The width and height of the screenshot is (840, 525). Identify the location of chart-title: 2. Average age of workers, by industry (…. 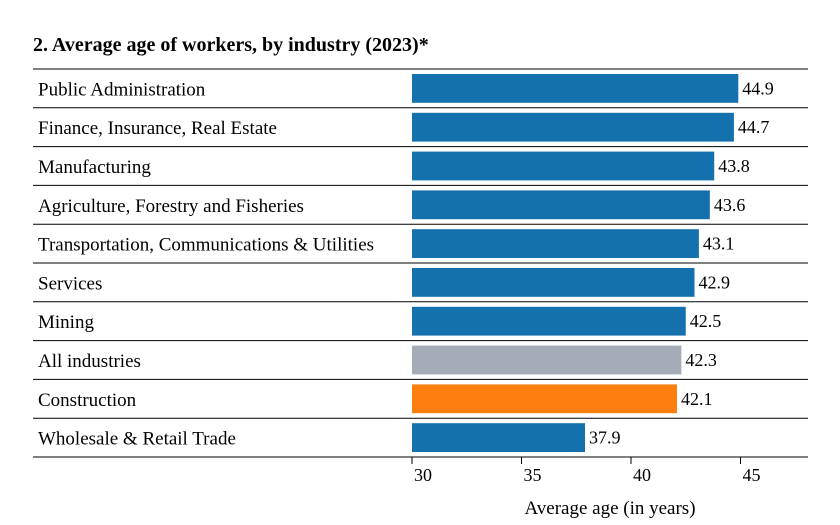
(231, 45).